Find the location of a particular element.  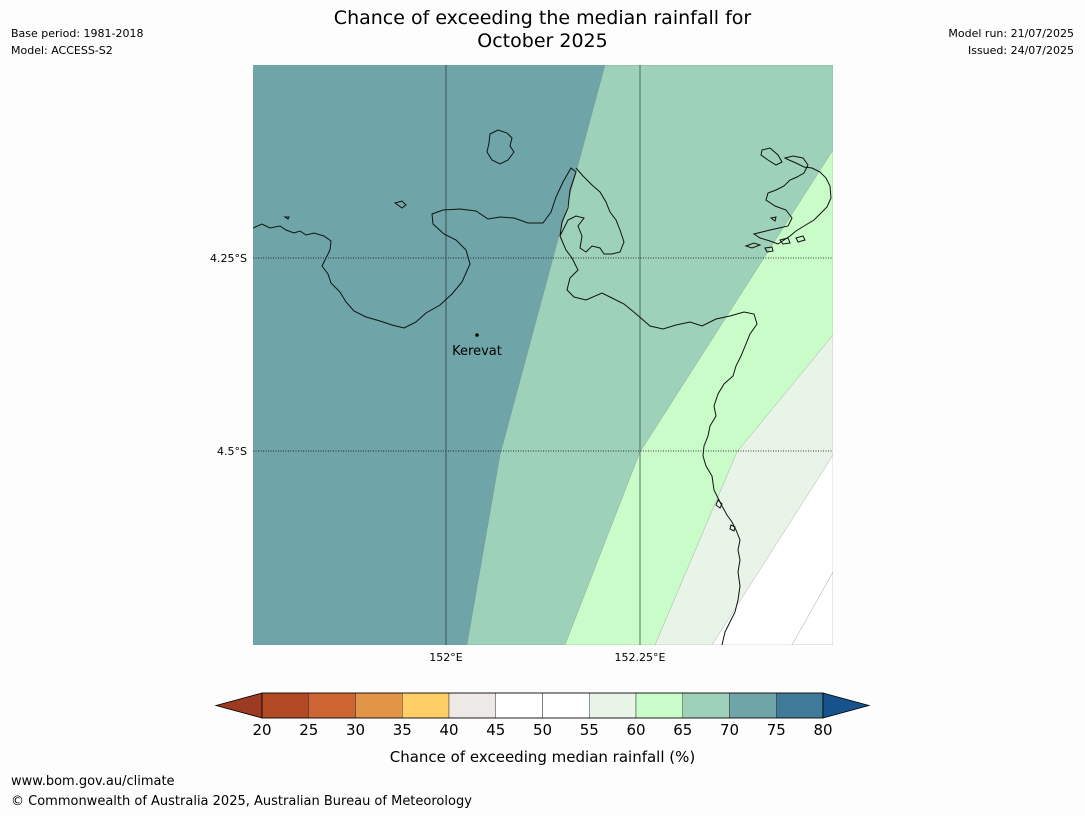

colorbar-segments is located at coordinates (542, 705).